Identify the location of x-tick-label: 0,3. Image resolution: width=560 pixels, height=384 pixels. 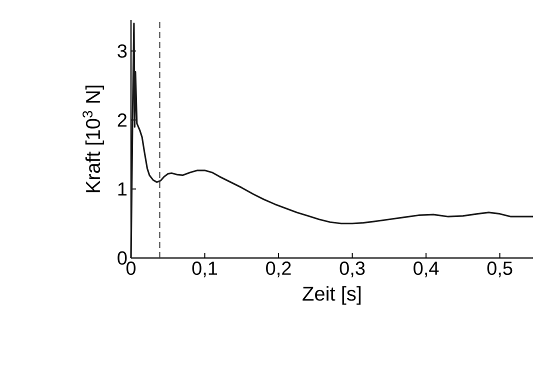
(352, 270).